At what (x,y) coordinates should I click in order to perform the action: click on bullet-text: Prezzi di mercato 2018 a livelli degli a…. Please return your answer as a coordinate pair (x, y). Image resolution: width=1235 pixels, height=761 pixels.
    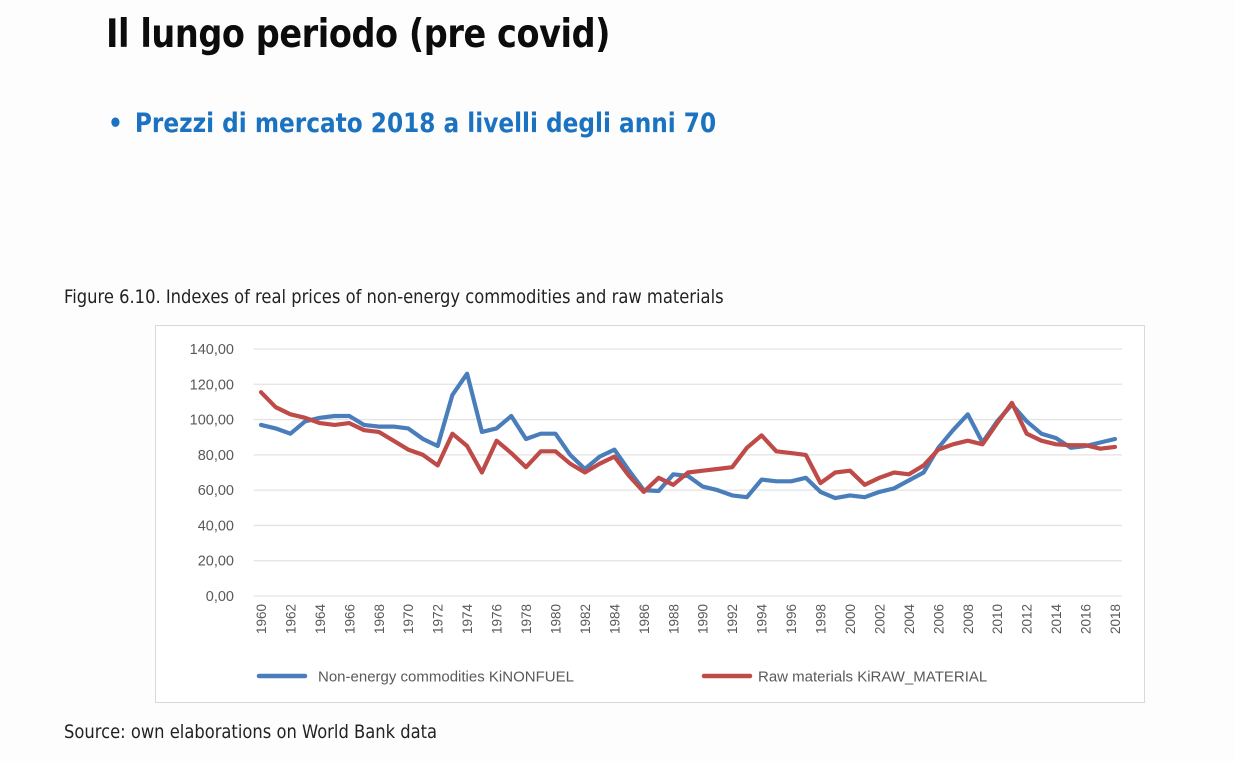
    Looking at the image, I should click on (425, 123).